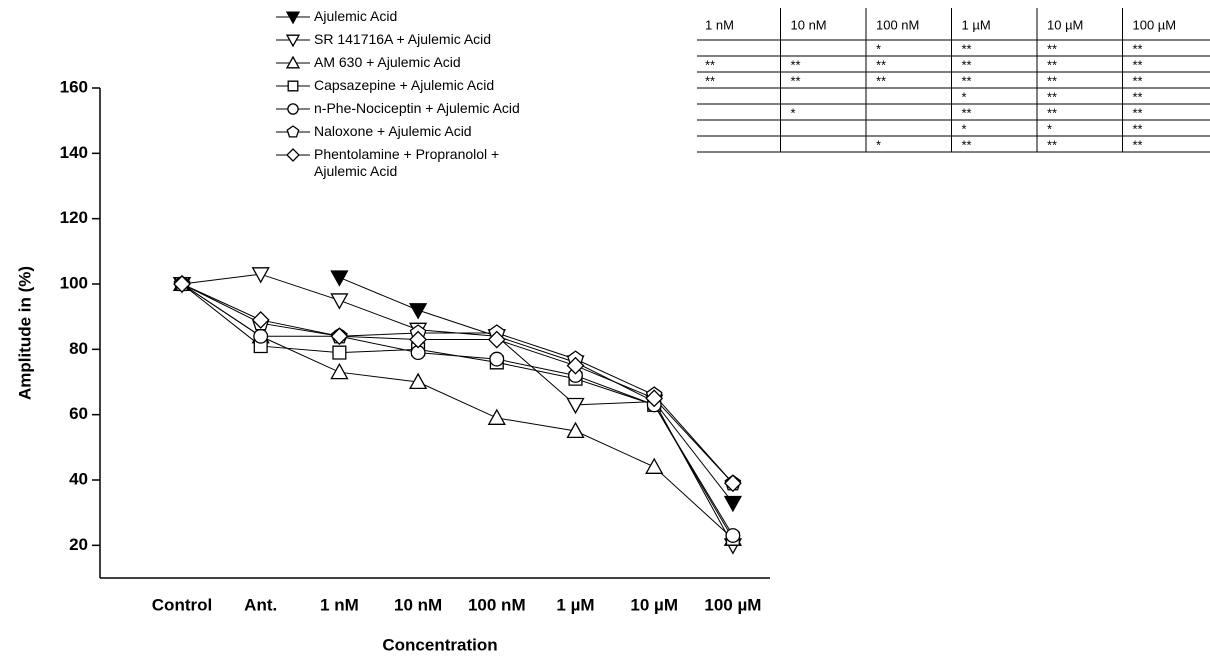 The height and width of the screenshot is (656, 1210). What do you see at coordinates (24, 333) in the screenshot?
I see `y-axis-title: Amplitude in (%)` at bounding box center [24, 333].